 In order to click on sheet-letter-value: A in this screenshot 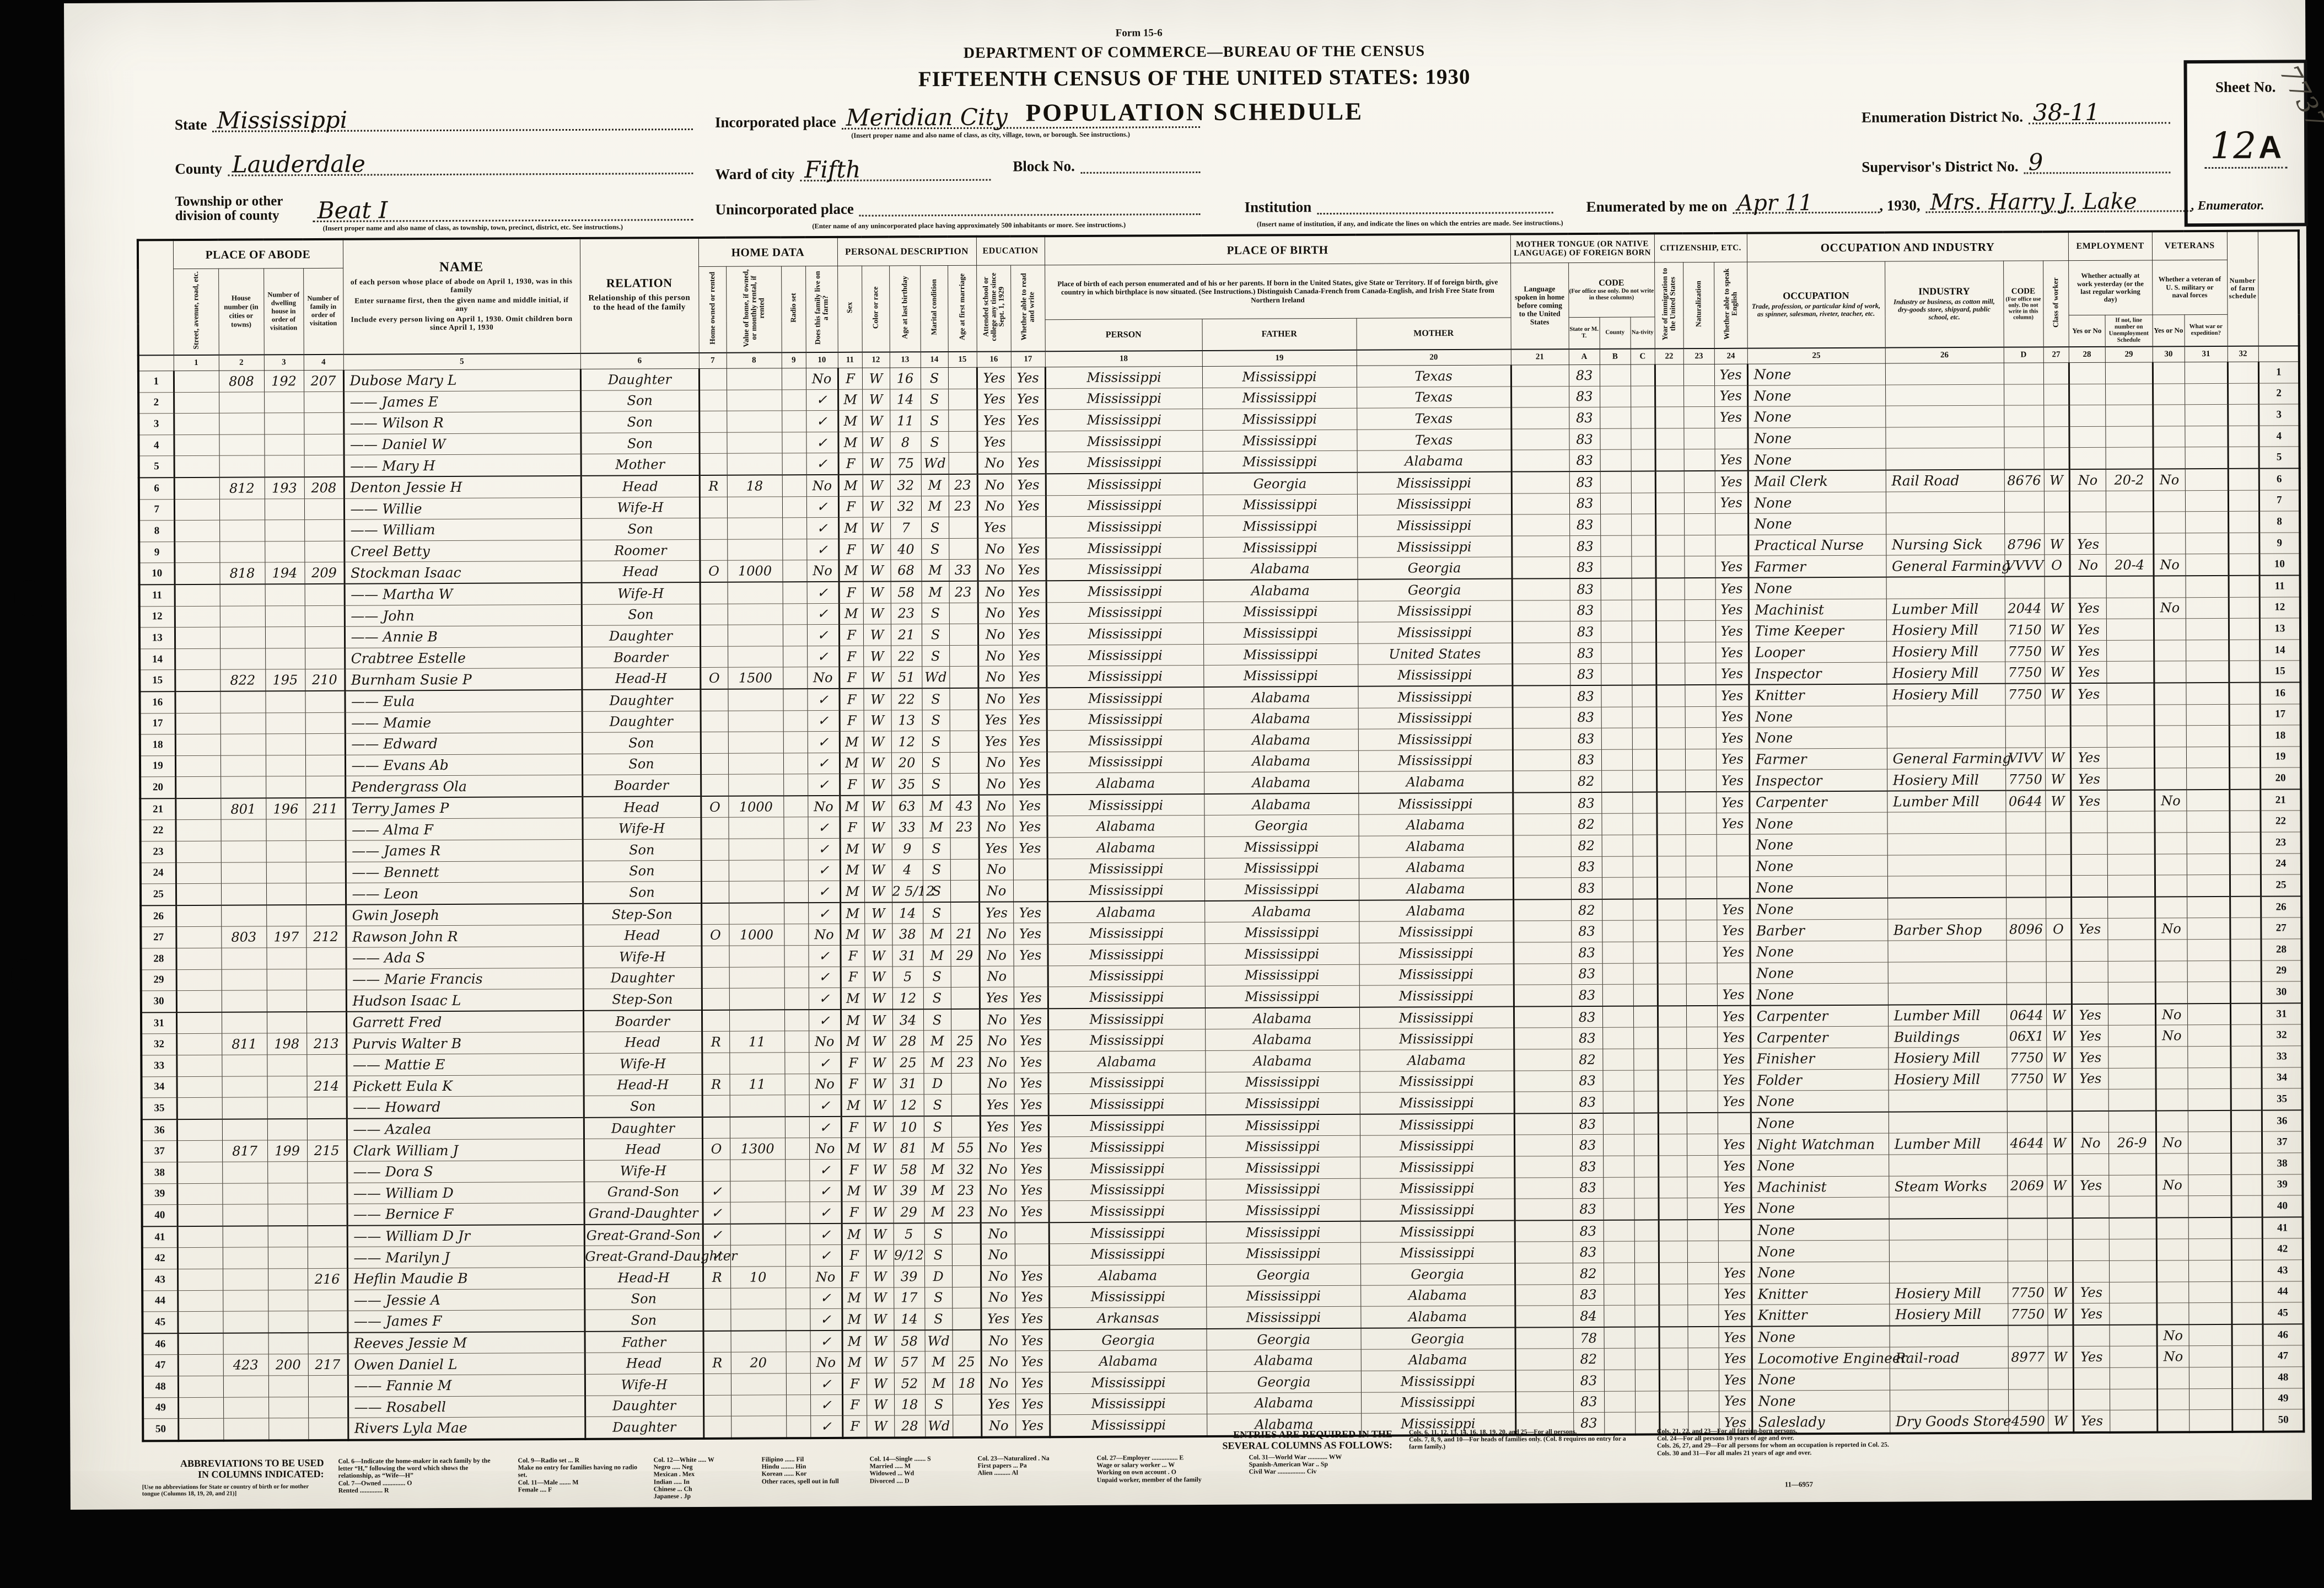, I will do `click(2270, 147)`.